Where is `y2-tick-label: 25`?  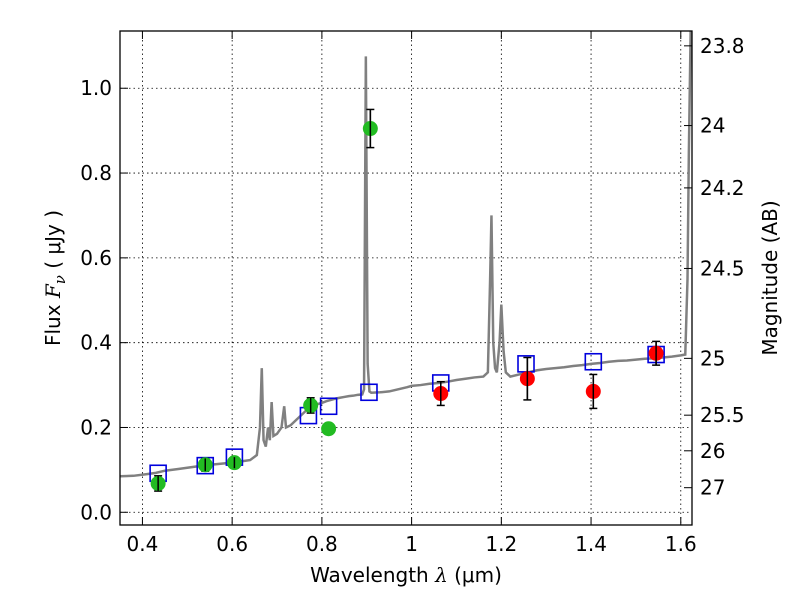
y2-tick-label: 25 is located at coordinates (712, 358).